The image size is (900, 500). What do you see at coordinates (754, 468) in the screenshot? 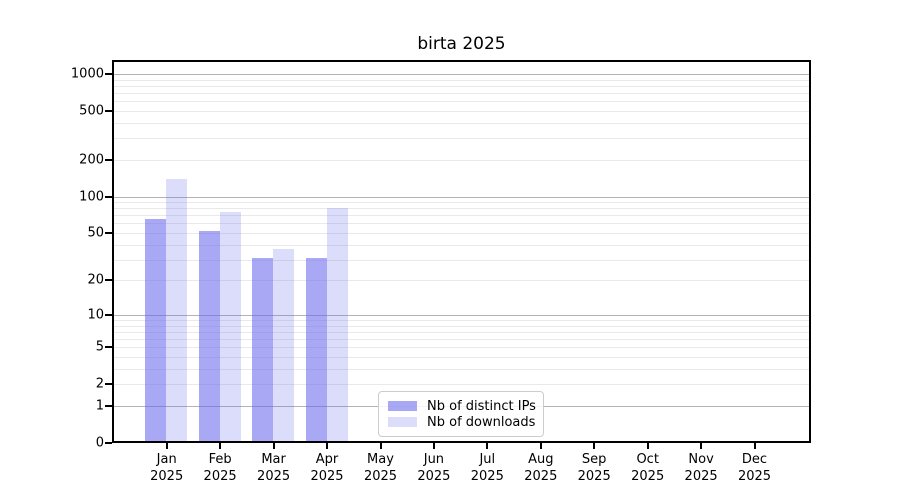
I see `x-tick-label-dec: Dec 2025` at bounding box center [754, 468].